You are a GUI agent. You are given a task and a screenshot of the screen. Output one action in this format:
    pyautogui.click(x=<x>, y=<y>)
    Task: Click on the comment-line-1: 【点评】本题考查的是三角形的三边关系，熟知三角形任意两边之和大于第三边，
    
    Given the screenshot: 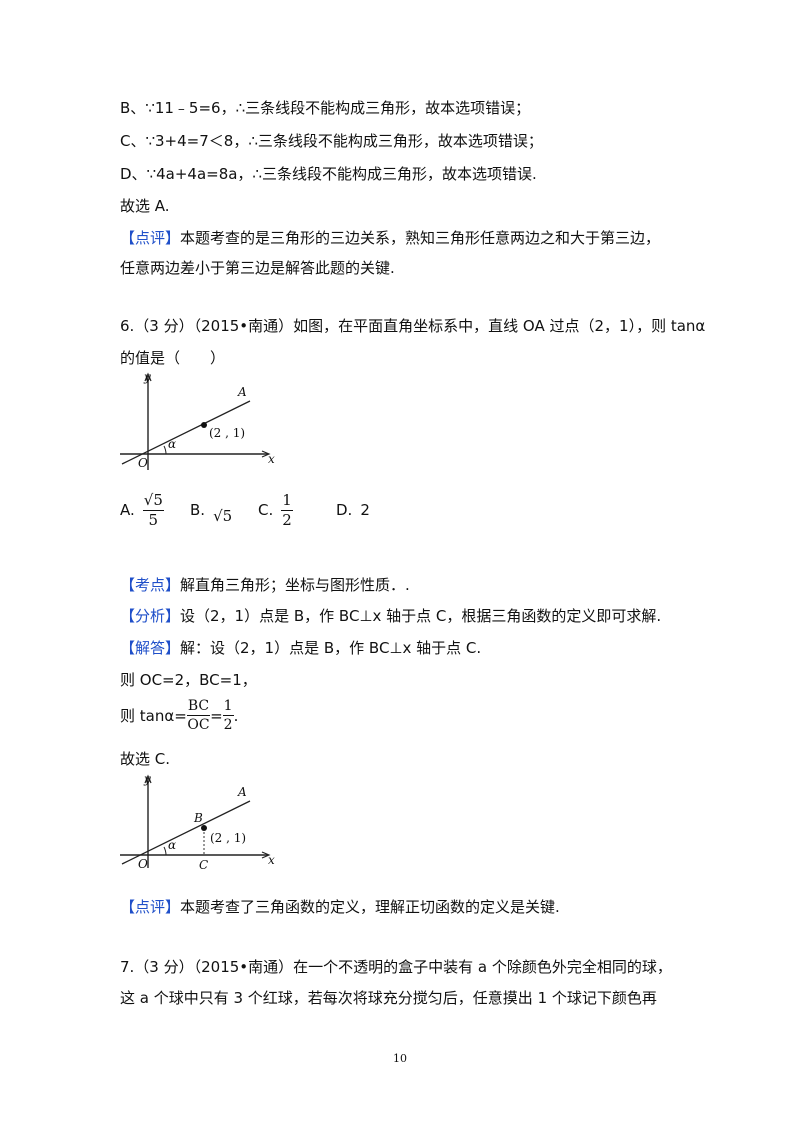 What is the action you would take?
    pyautogui.click(x=390, y=238)
    